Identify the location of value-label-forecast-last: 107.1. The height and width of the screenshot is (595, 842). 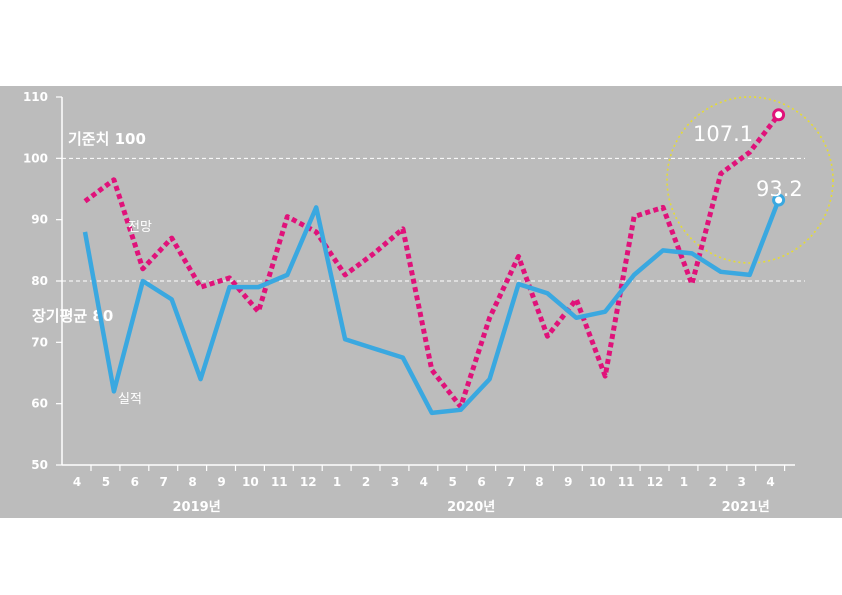
(723, 134).